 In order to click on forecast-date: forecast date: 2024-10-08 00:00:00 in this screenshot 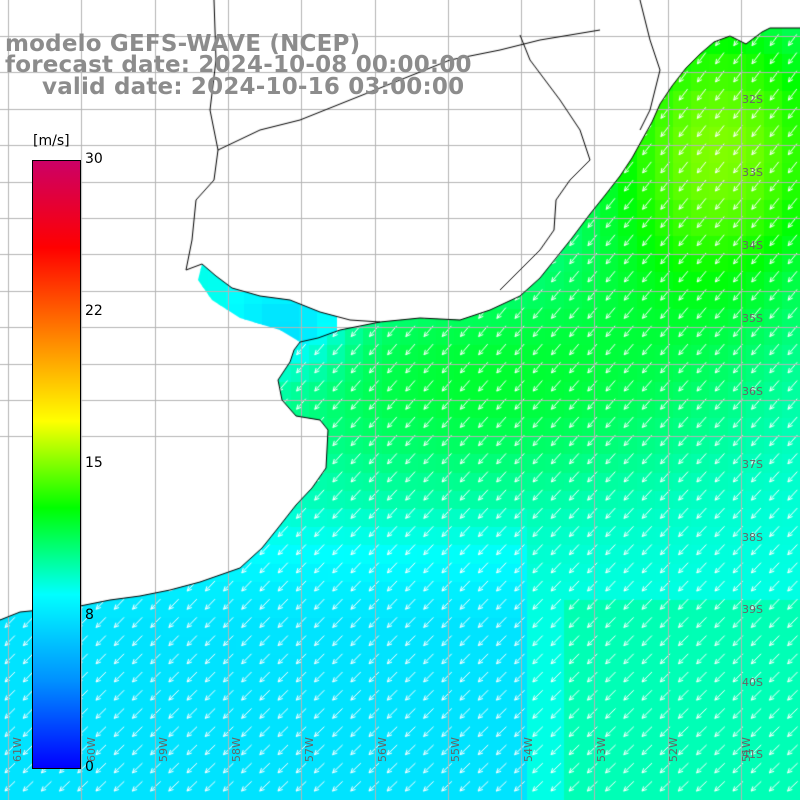, I will do `click(238, 65)`.